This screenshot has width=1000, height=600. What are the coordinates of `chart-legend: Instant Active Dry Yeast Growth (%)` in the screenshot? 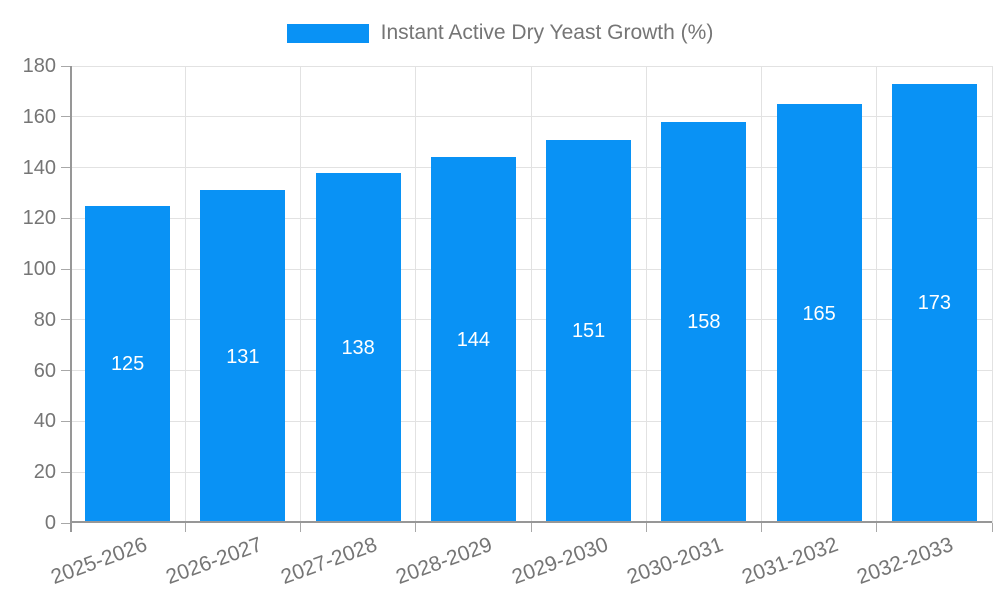 It's located at (500, 33).